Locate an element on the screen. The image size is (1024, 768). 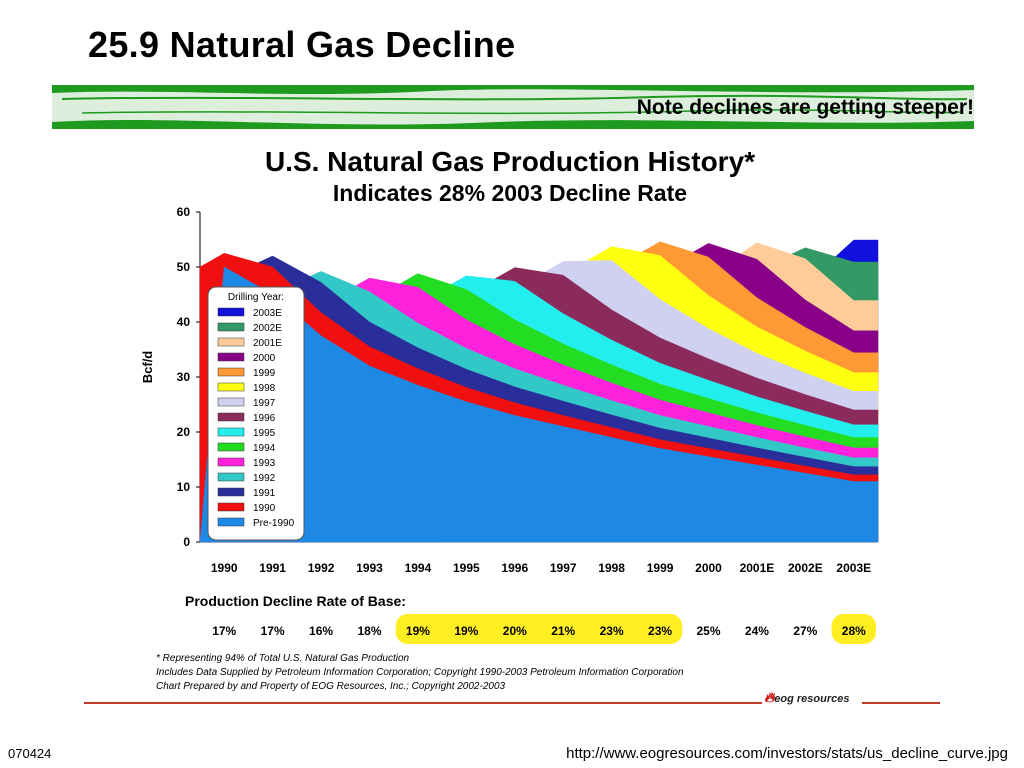
eog-logo: 🔥︎eog resources is located at coordinates (806, 697).